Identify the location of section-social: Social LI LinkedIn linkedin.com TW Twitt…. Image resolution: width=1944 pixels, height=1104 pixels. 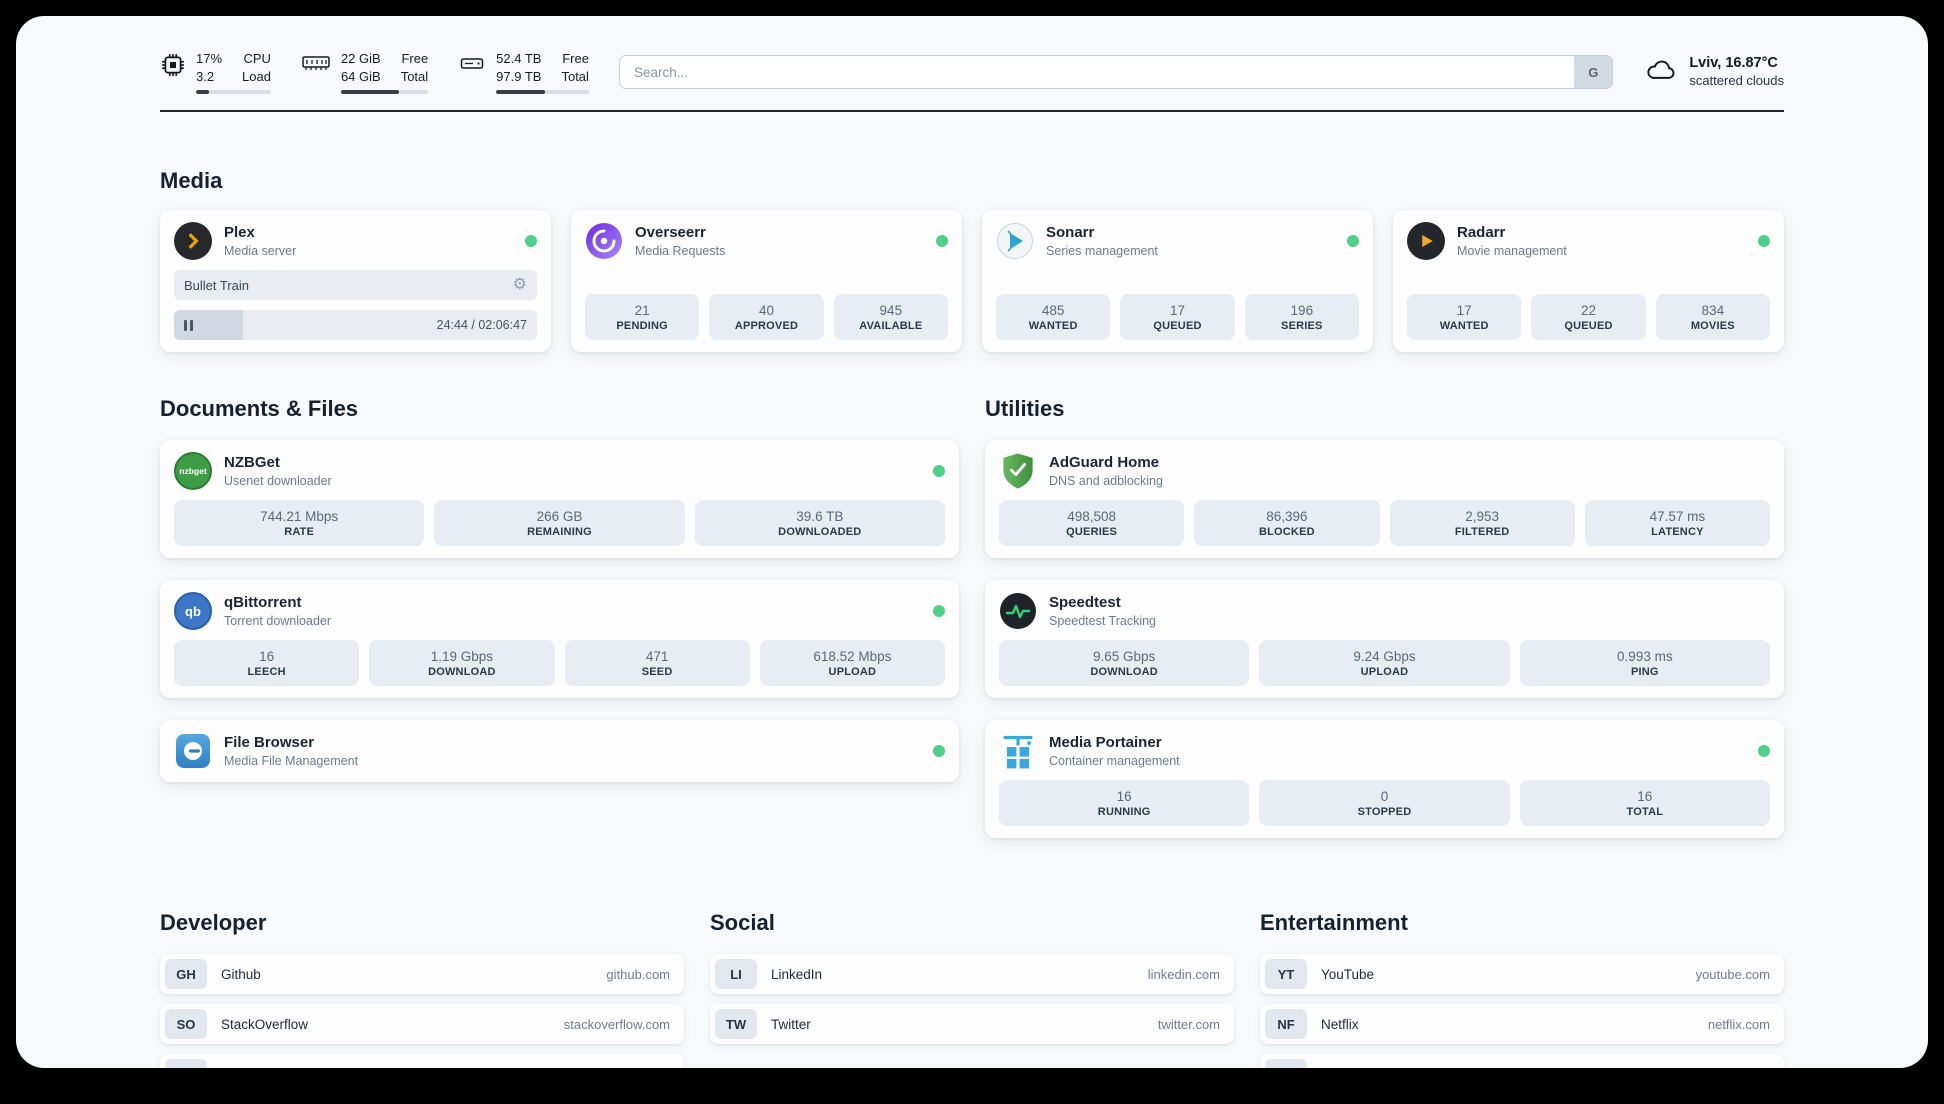
(972, 977).